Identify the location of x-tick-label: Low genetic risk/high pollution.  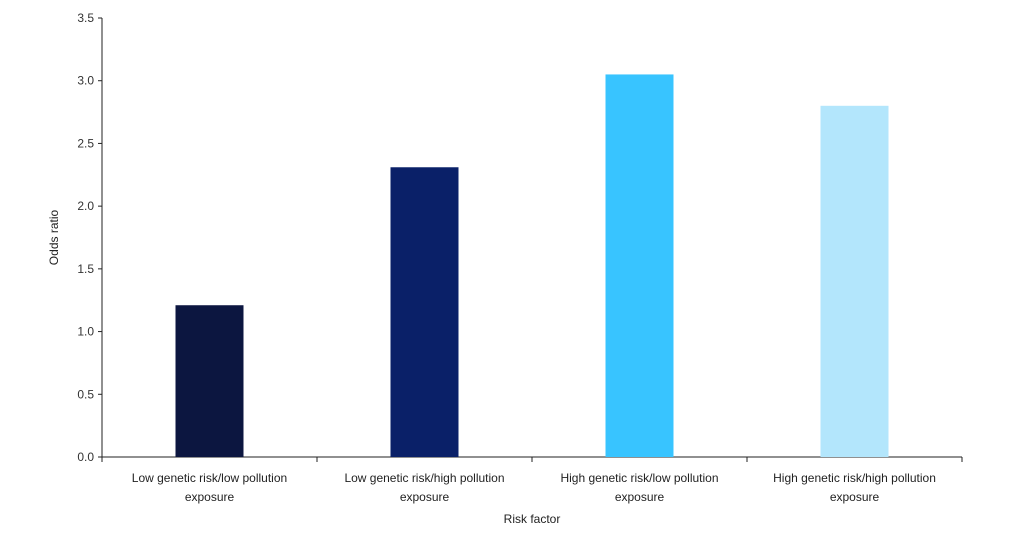
(424, 478).